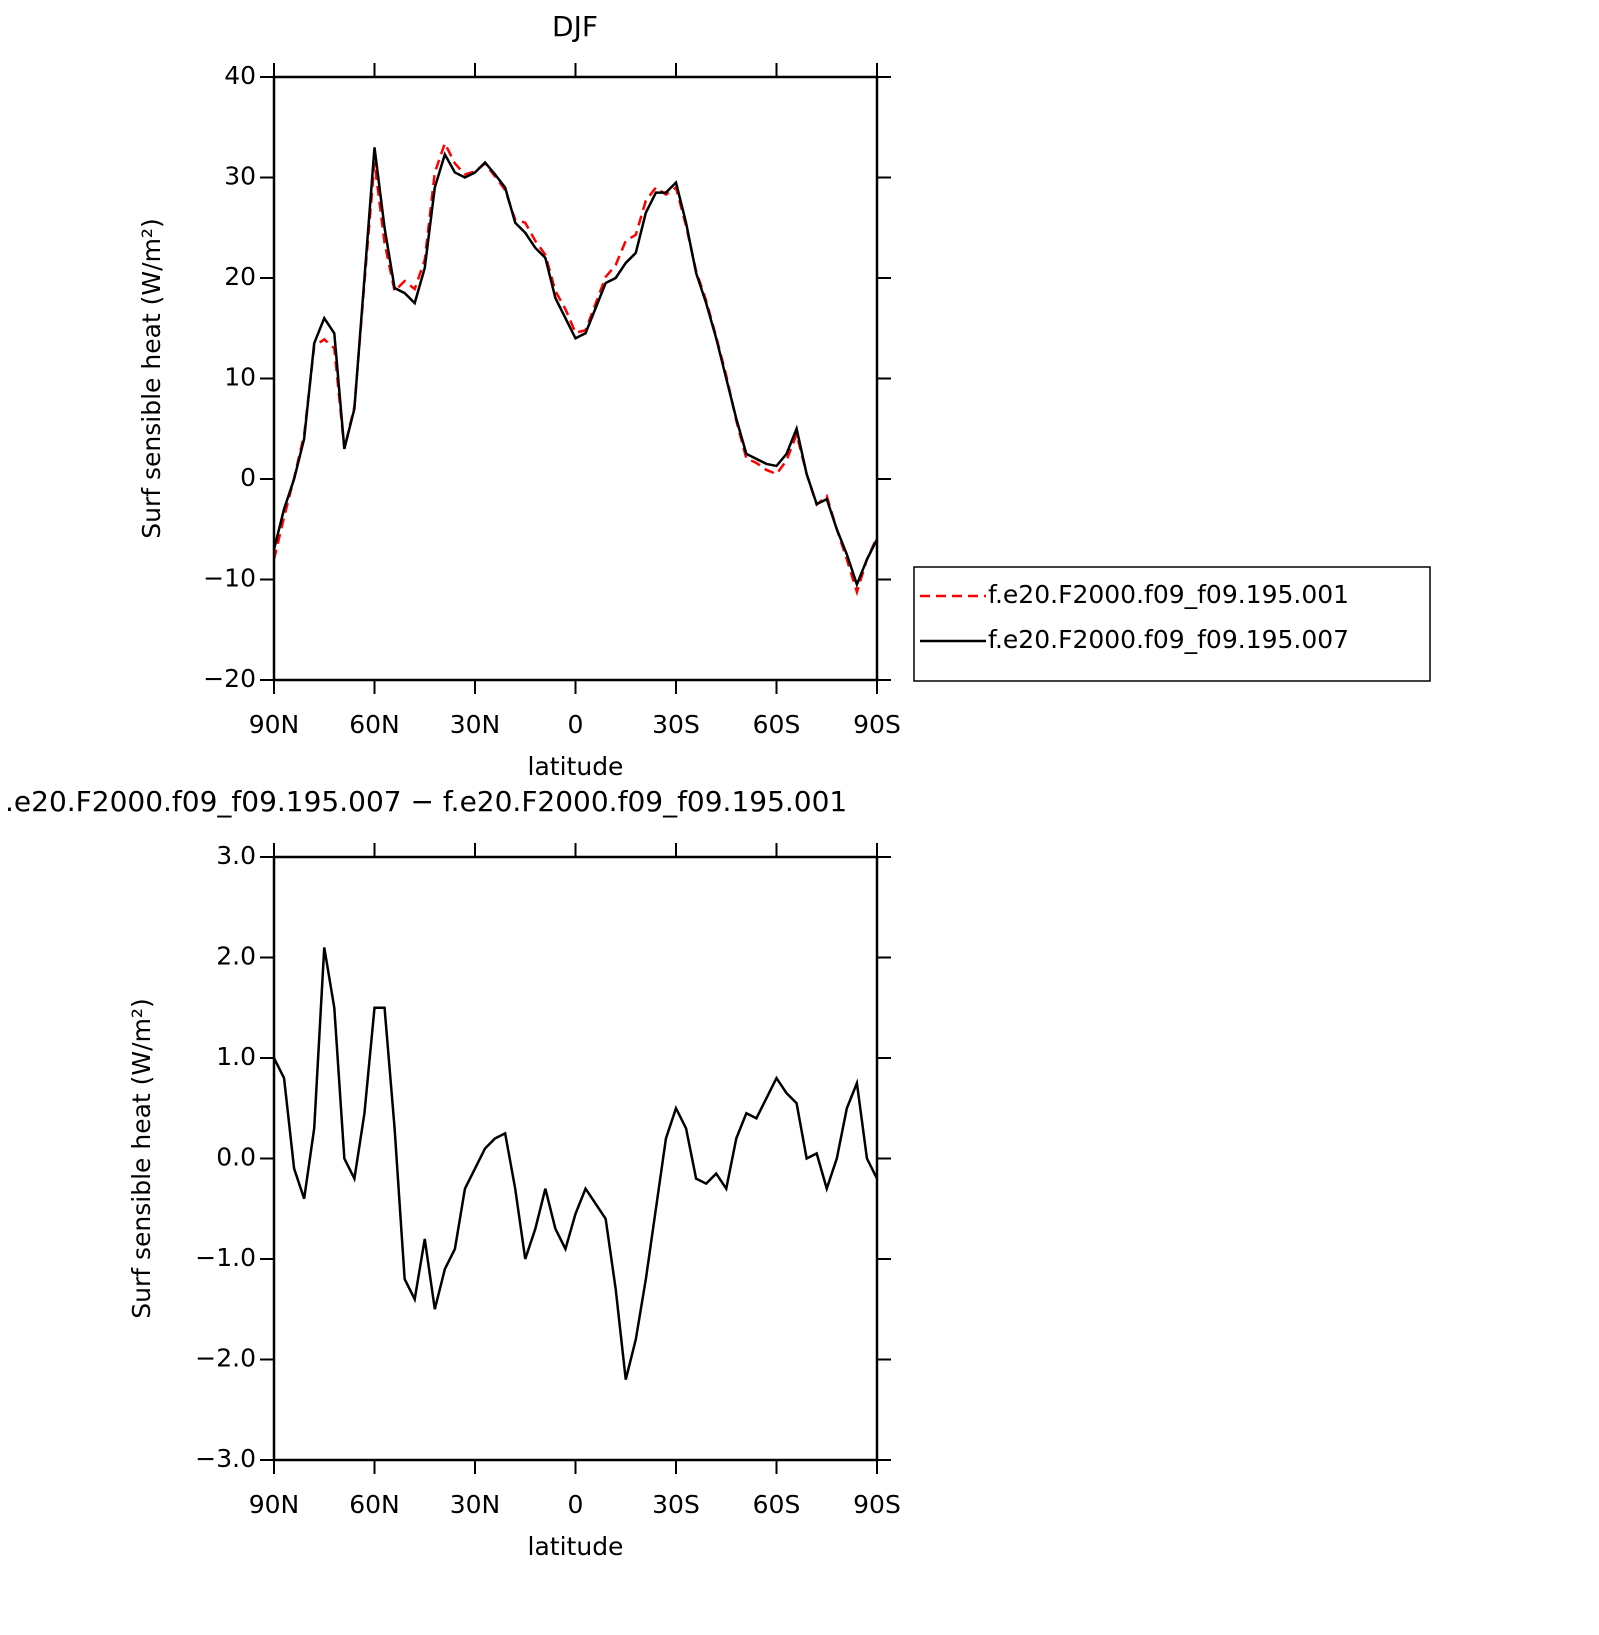 The width and height of the screenshot is (1599, 1635). I want to click on y-tick-label: 10, so click(240, 377).